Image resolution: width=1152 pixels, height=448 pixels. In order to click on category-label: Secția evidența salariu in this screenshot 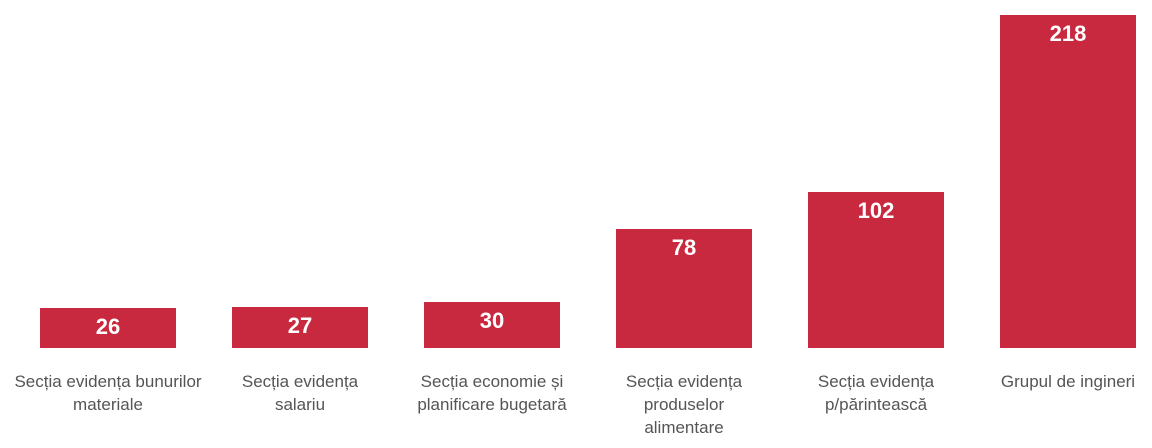, I will do `click(300, 393)`.